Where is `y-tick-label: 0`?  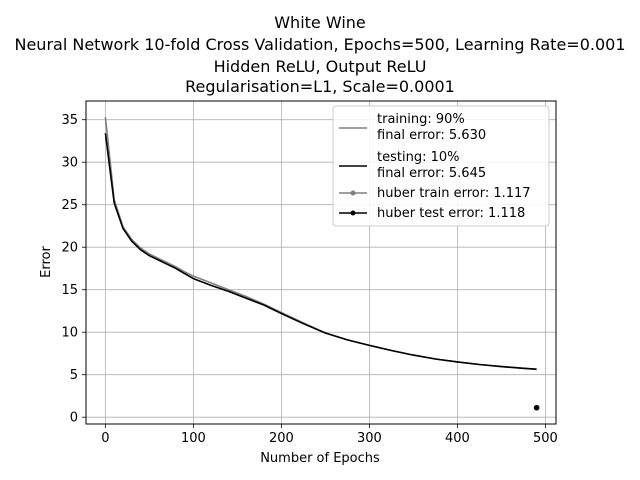 y-tick-label: 0 is located at coordinates (74, 418).